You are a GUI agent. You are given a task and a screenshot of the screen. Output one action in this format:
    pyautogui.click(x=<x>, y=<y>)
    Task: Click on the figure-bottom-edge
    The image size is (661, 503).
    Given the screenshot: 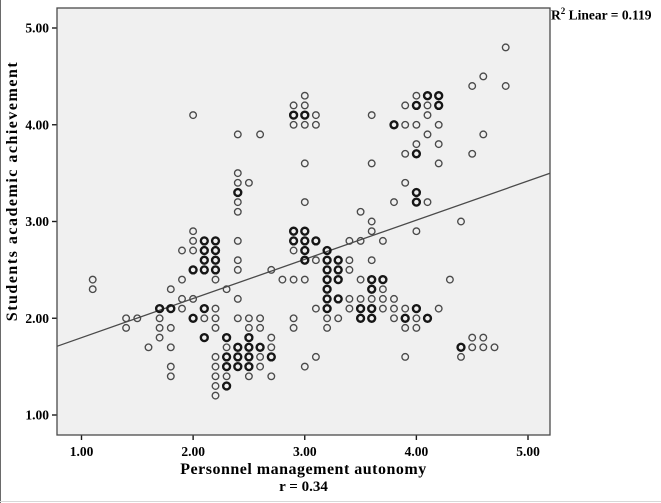 What is the action you would take?
    pyautogui.click(x=330, y=501)
    